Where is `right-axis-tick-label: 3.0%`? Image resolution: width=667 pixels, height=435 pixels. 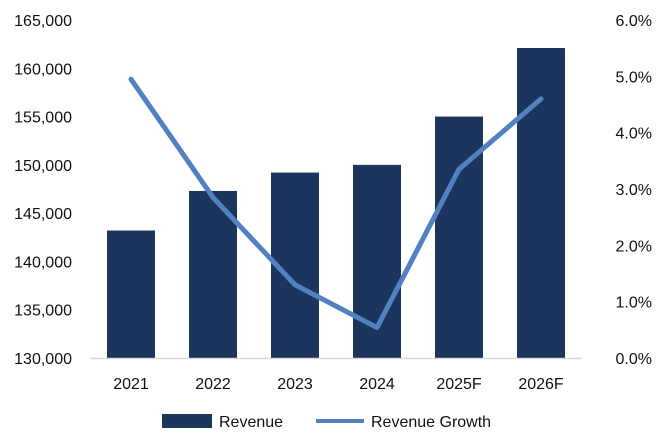 right-axis-tick-label: 3.0% is located at coordinates (634, 190).